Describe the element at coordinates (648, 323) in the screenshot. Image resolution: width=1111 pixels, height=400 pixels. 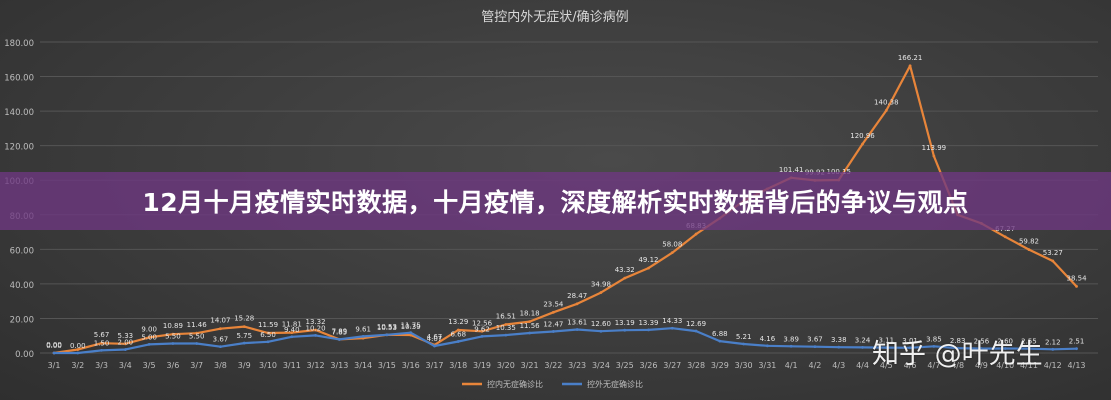
I see `data-label: 13.39` at that location.